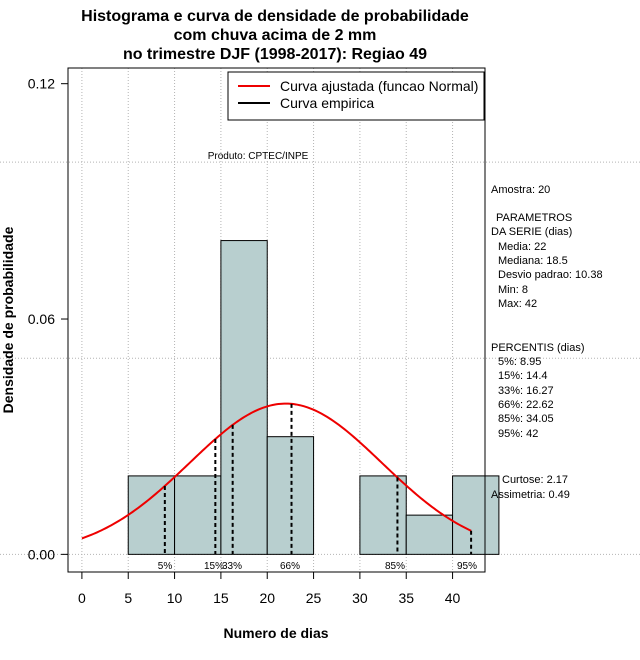 The image size is (640, 660). I want to click on x-axis-ticks: 0 5 10 15 20 25 30 35 40, so click(269, 589).